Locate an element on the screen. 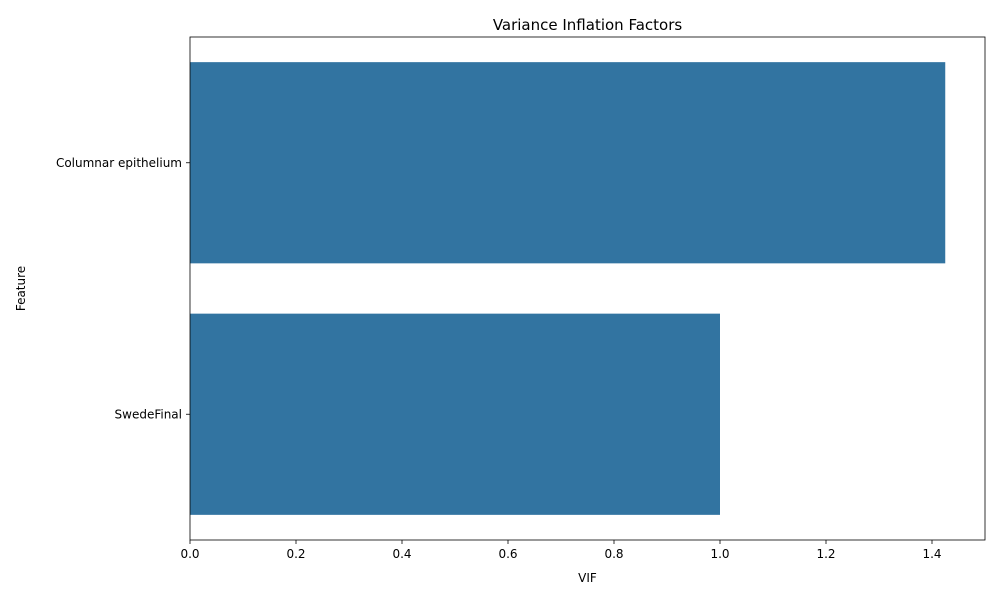 The image size is (1000, 600). x-tick-label-2: 0.4 is located at coordinates (401, 554).